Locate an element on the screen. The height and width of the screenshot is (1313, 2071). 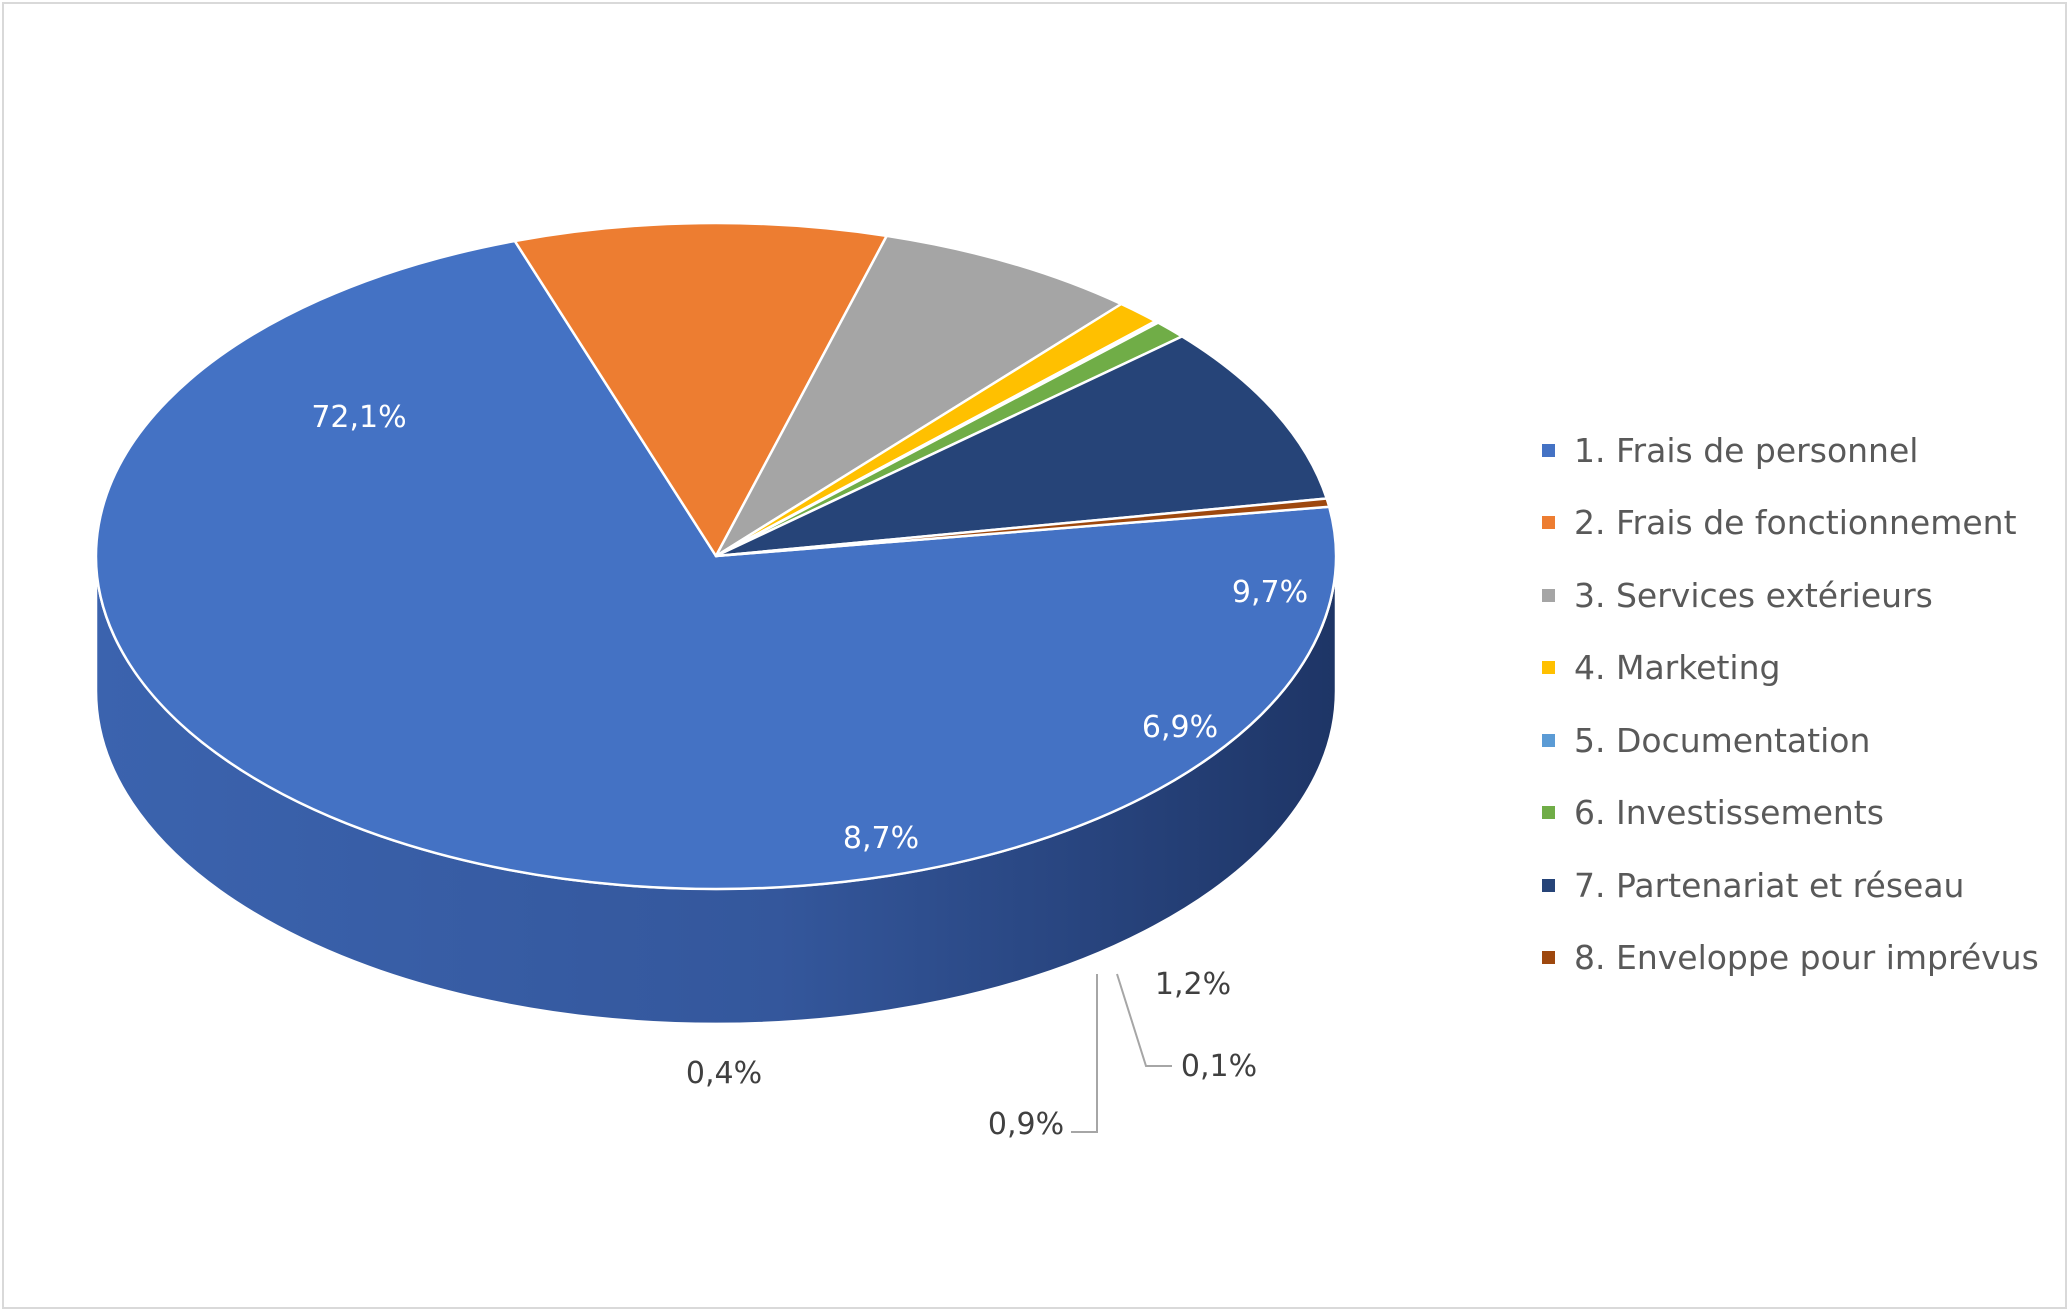
legend-item-6: 6. Investissements is located at coordinates (1802, 813).